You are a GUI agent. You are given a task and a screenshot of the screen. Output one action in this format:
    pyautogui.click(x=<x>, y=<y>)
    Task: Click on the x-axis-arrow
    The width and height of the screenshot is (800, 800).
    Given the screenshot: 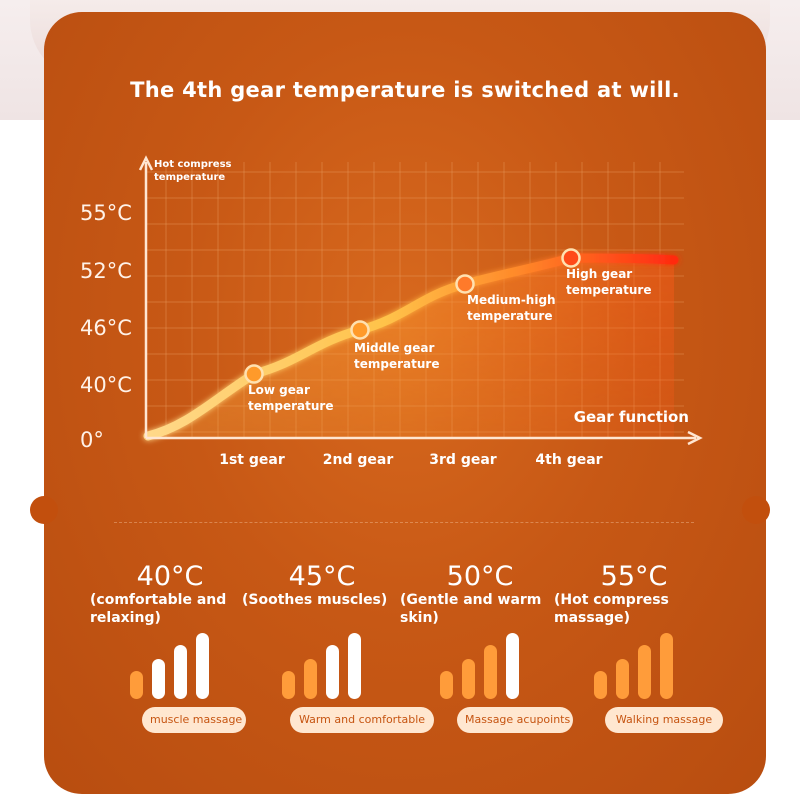 What is the action you would take?
    pyautogui.click(x=695, y=438)
    